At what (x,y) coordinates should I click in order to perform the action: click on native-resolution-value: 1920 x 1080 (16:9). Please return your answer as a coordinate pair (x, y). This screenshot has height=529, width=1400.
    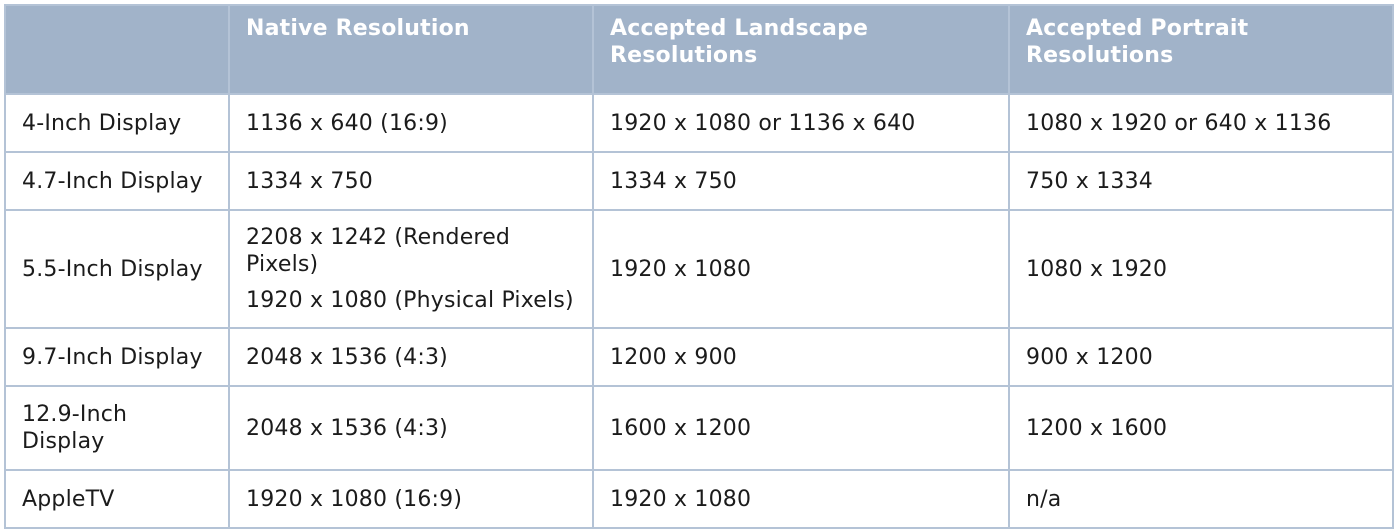
    Looking at the image, I should click on (354, 499).